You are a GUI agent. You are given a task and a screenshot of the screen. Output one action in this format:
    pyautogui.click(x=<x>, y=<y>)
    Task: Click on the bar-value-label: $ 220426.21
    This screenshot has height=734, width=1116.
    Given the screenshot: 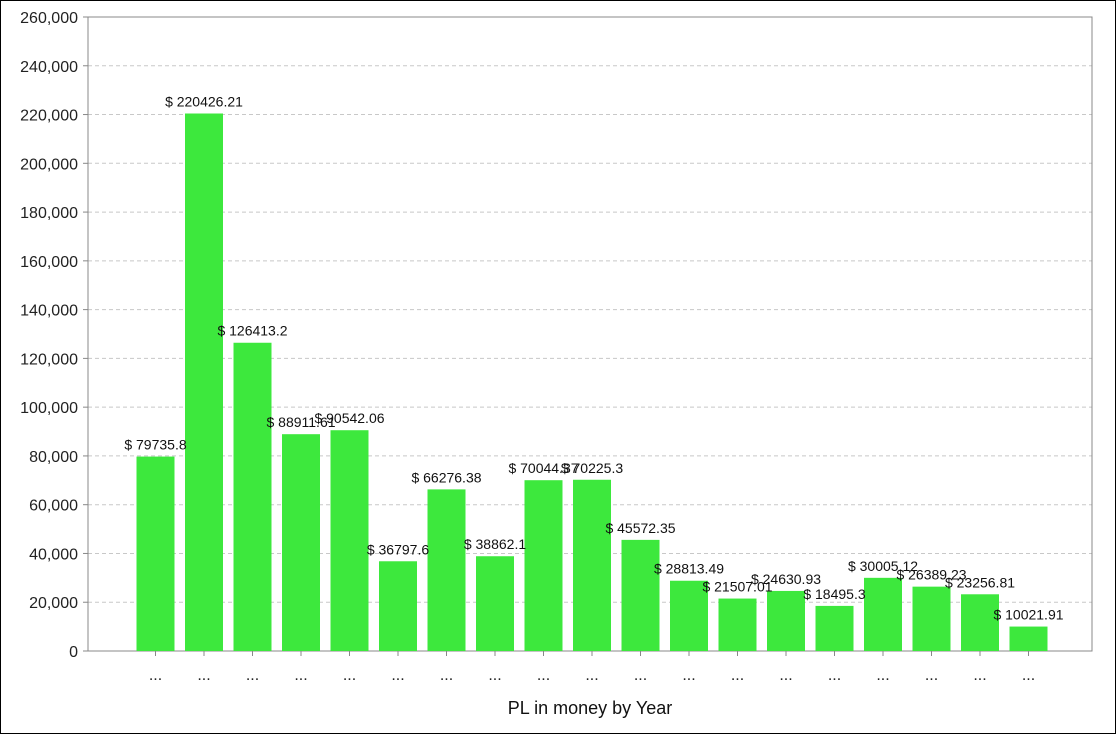 What is the action you would take?
    pyautogui.click(x=204, y=101)
    